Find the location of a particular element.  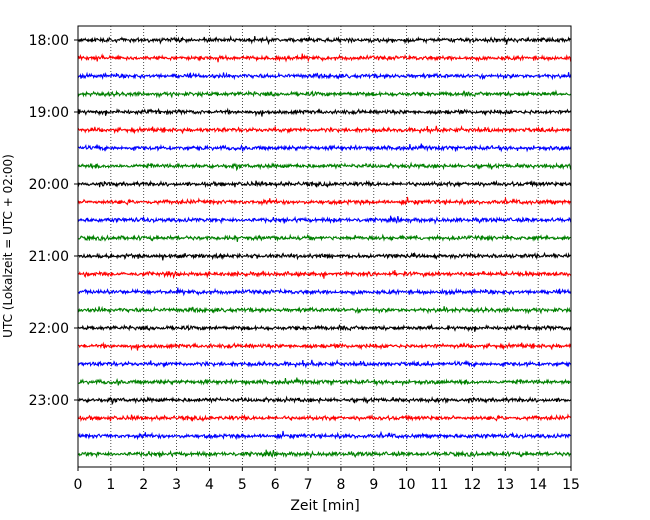

y-tick-label: 21:00 is located at coordinates (49, 257).